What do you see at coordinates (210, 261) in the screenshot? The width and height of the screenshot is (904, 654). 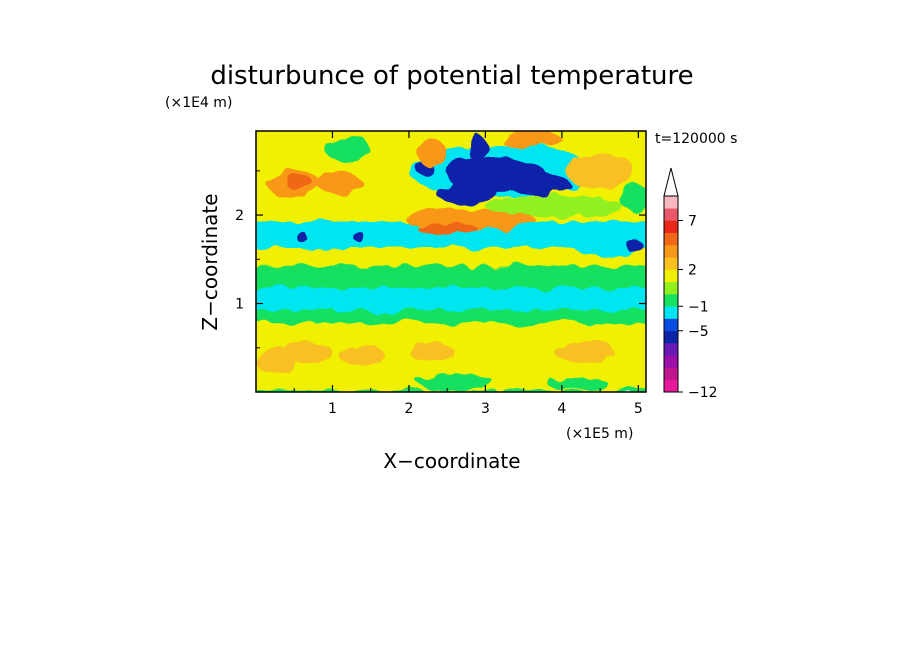 I see `y-axis-label: Z−coordinate` at bounding box center [210, 261].